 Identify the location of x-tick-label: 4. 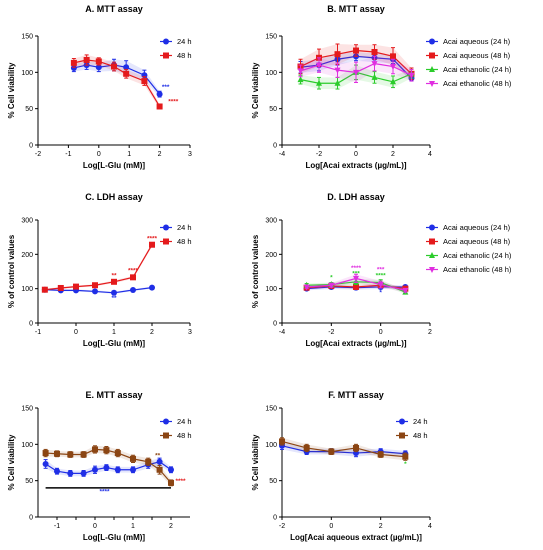
(430, 154).